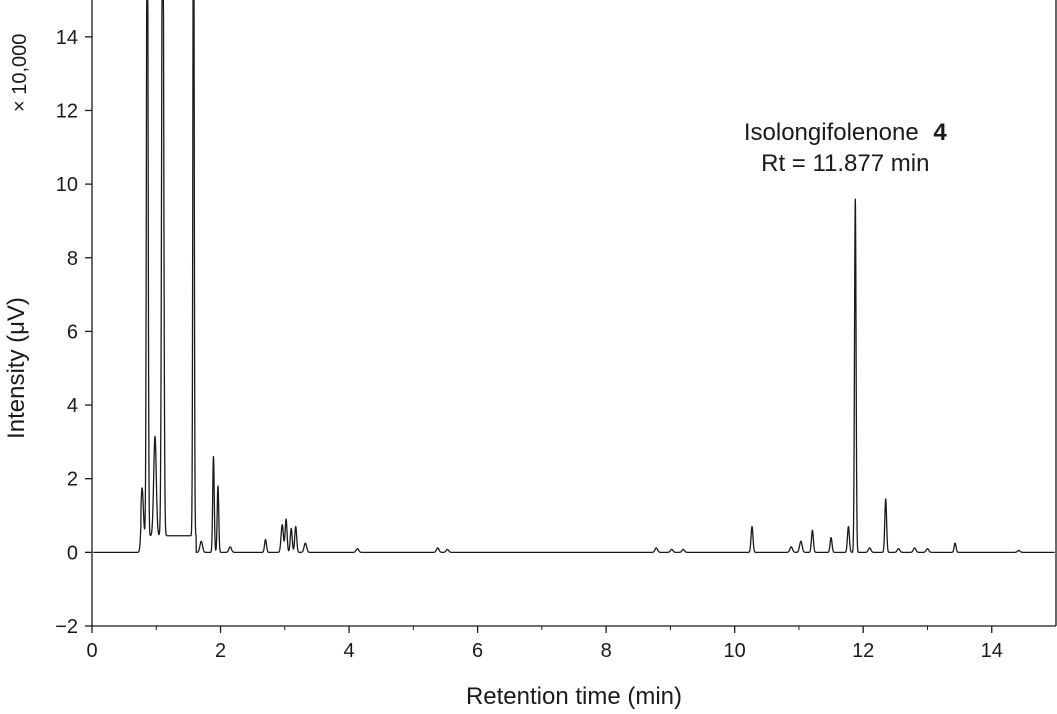 This screenshot has width=1057, height=714. Describe the element at coordinates (606, 651) in the screenshot. I see `x-tick-label: 8` at that location.